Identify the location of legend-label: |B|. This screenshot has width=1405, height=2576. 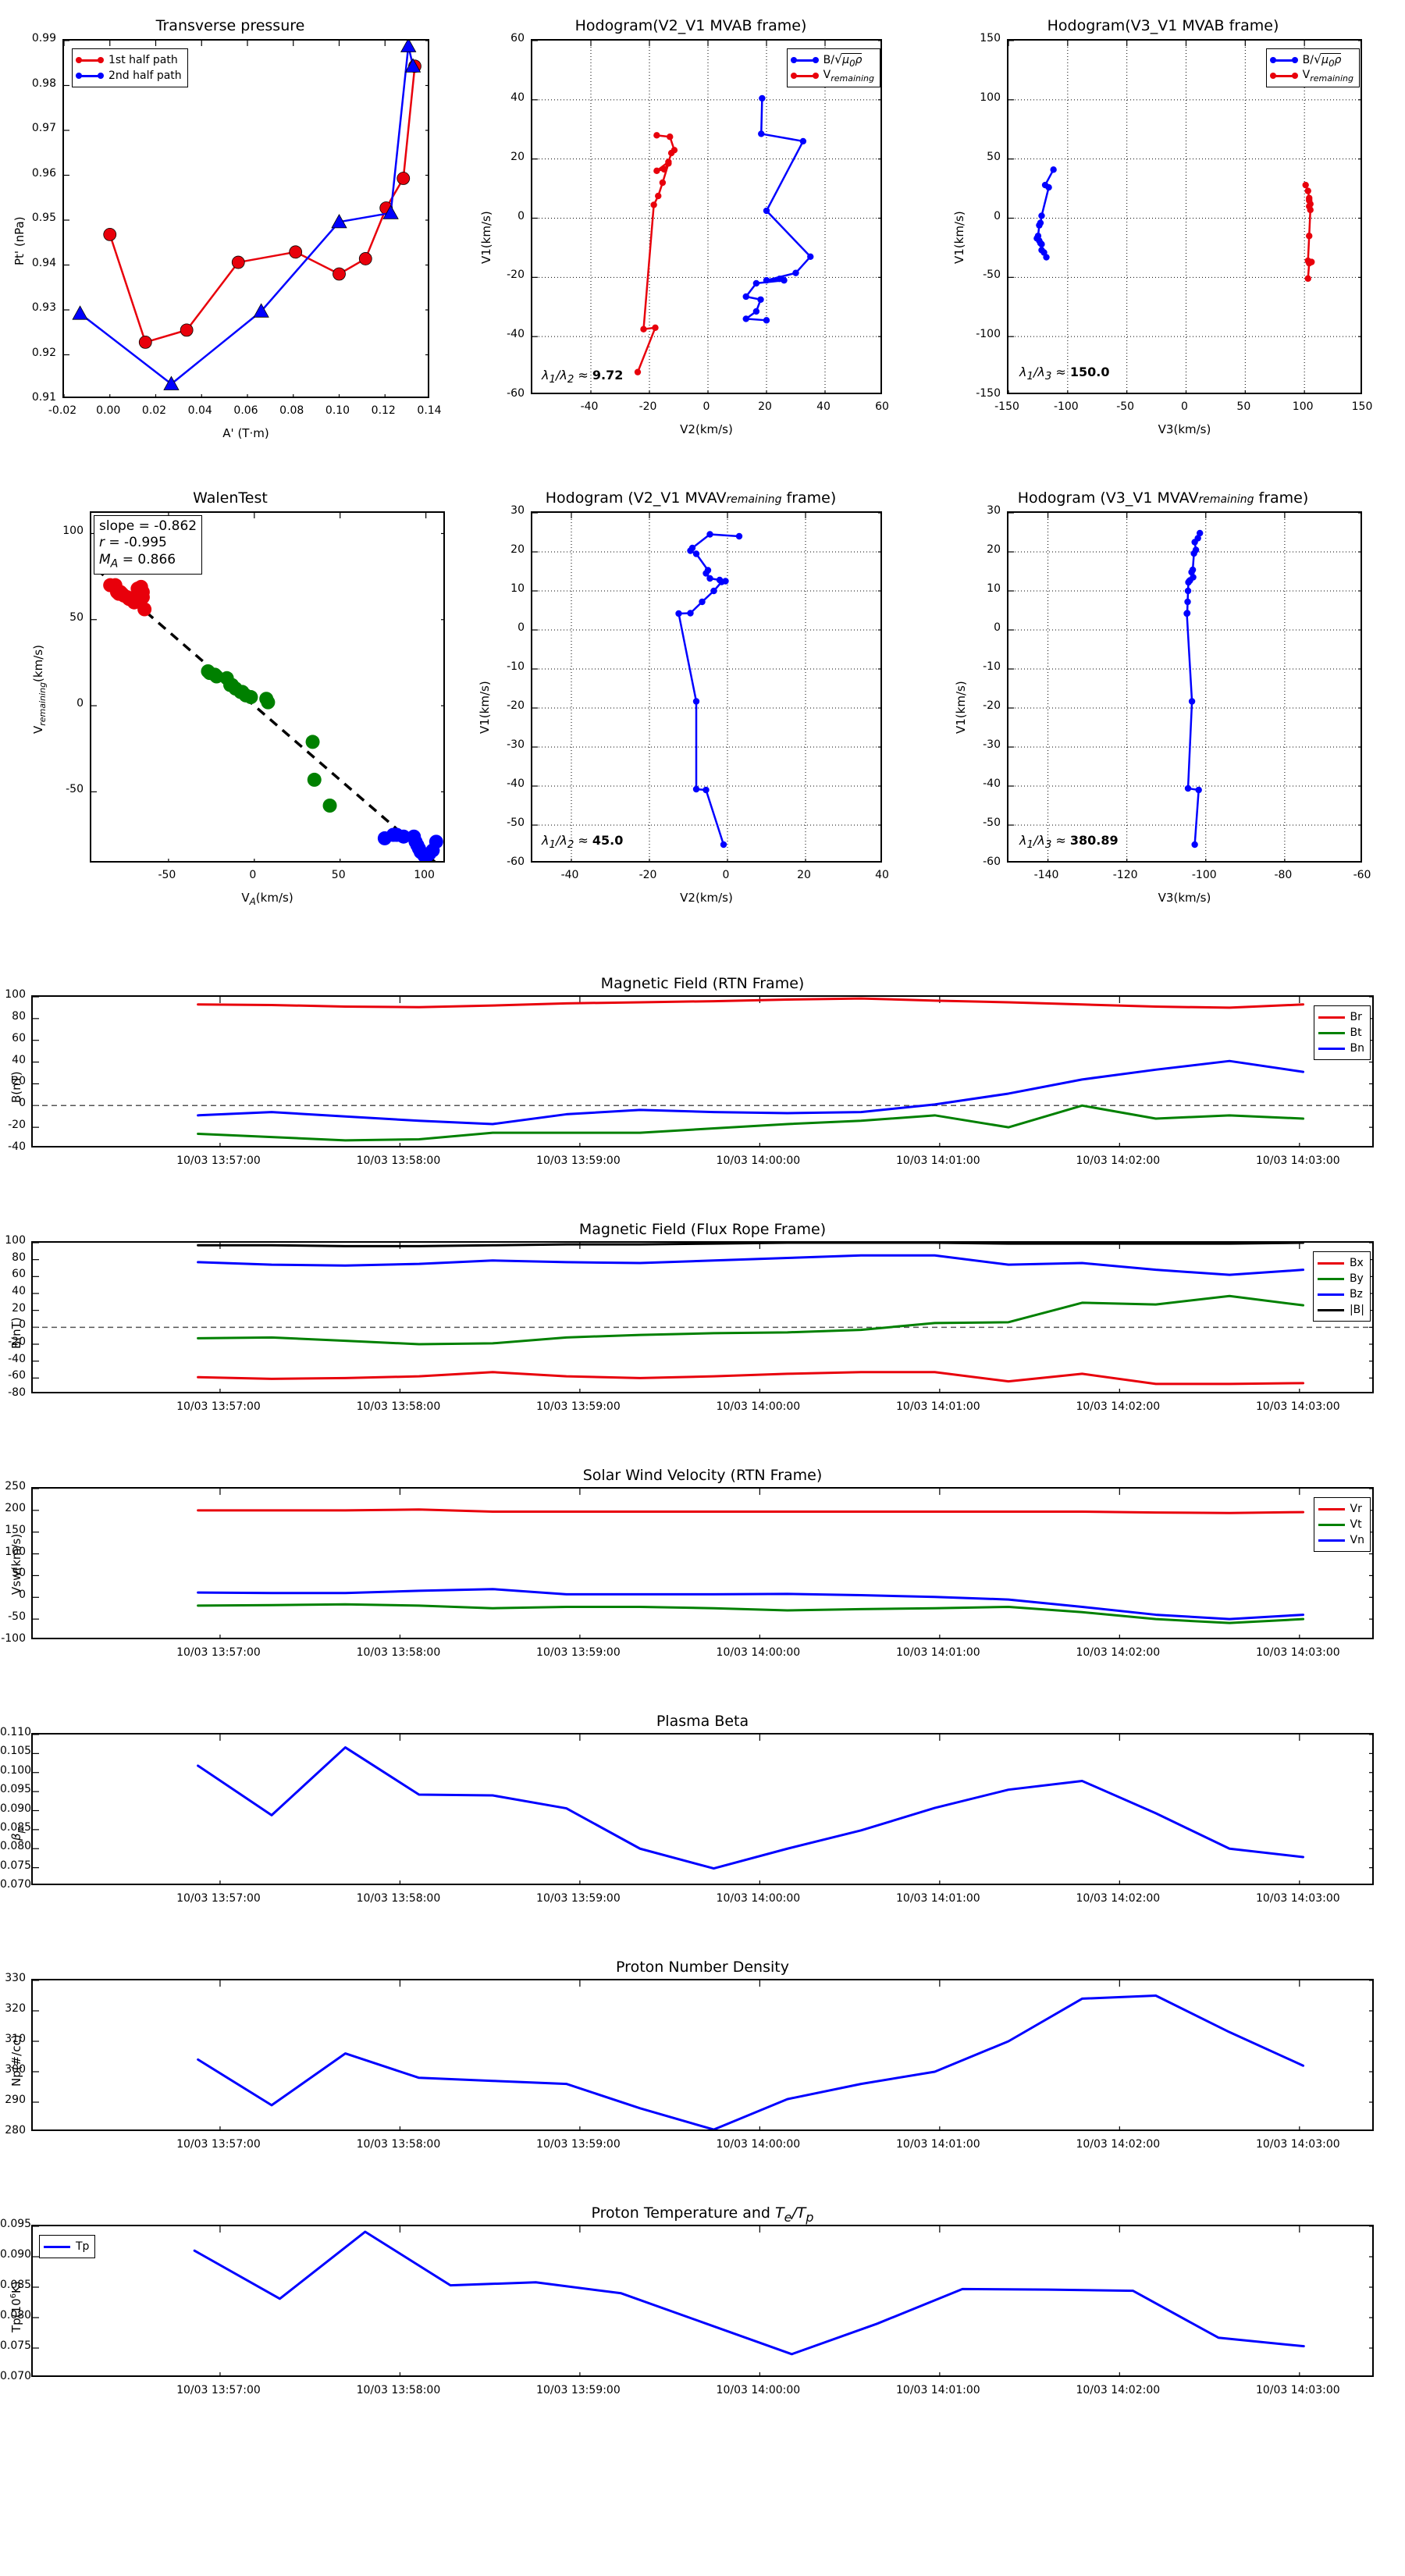
(1357, 1310).